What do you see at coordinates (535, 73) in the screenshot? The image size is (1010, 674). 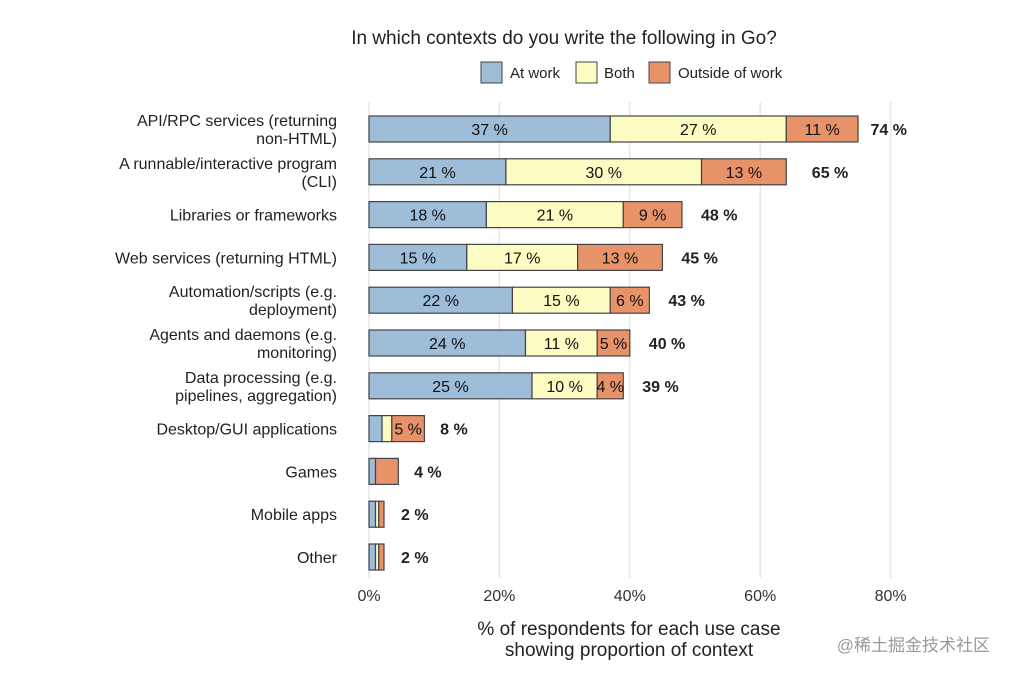 I see `legend-label: At work` at bounding box center [535, 73].